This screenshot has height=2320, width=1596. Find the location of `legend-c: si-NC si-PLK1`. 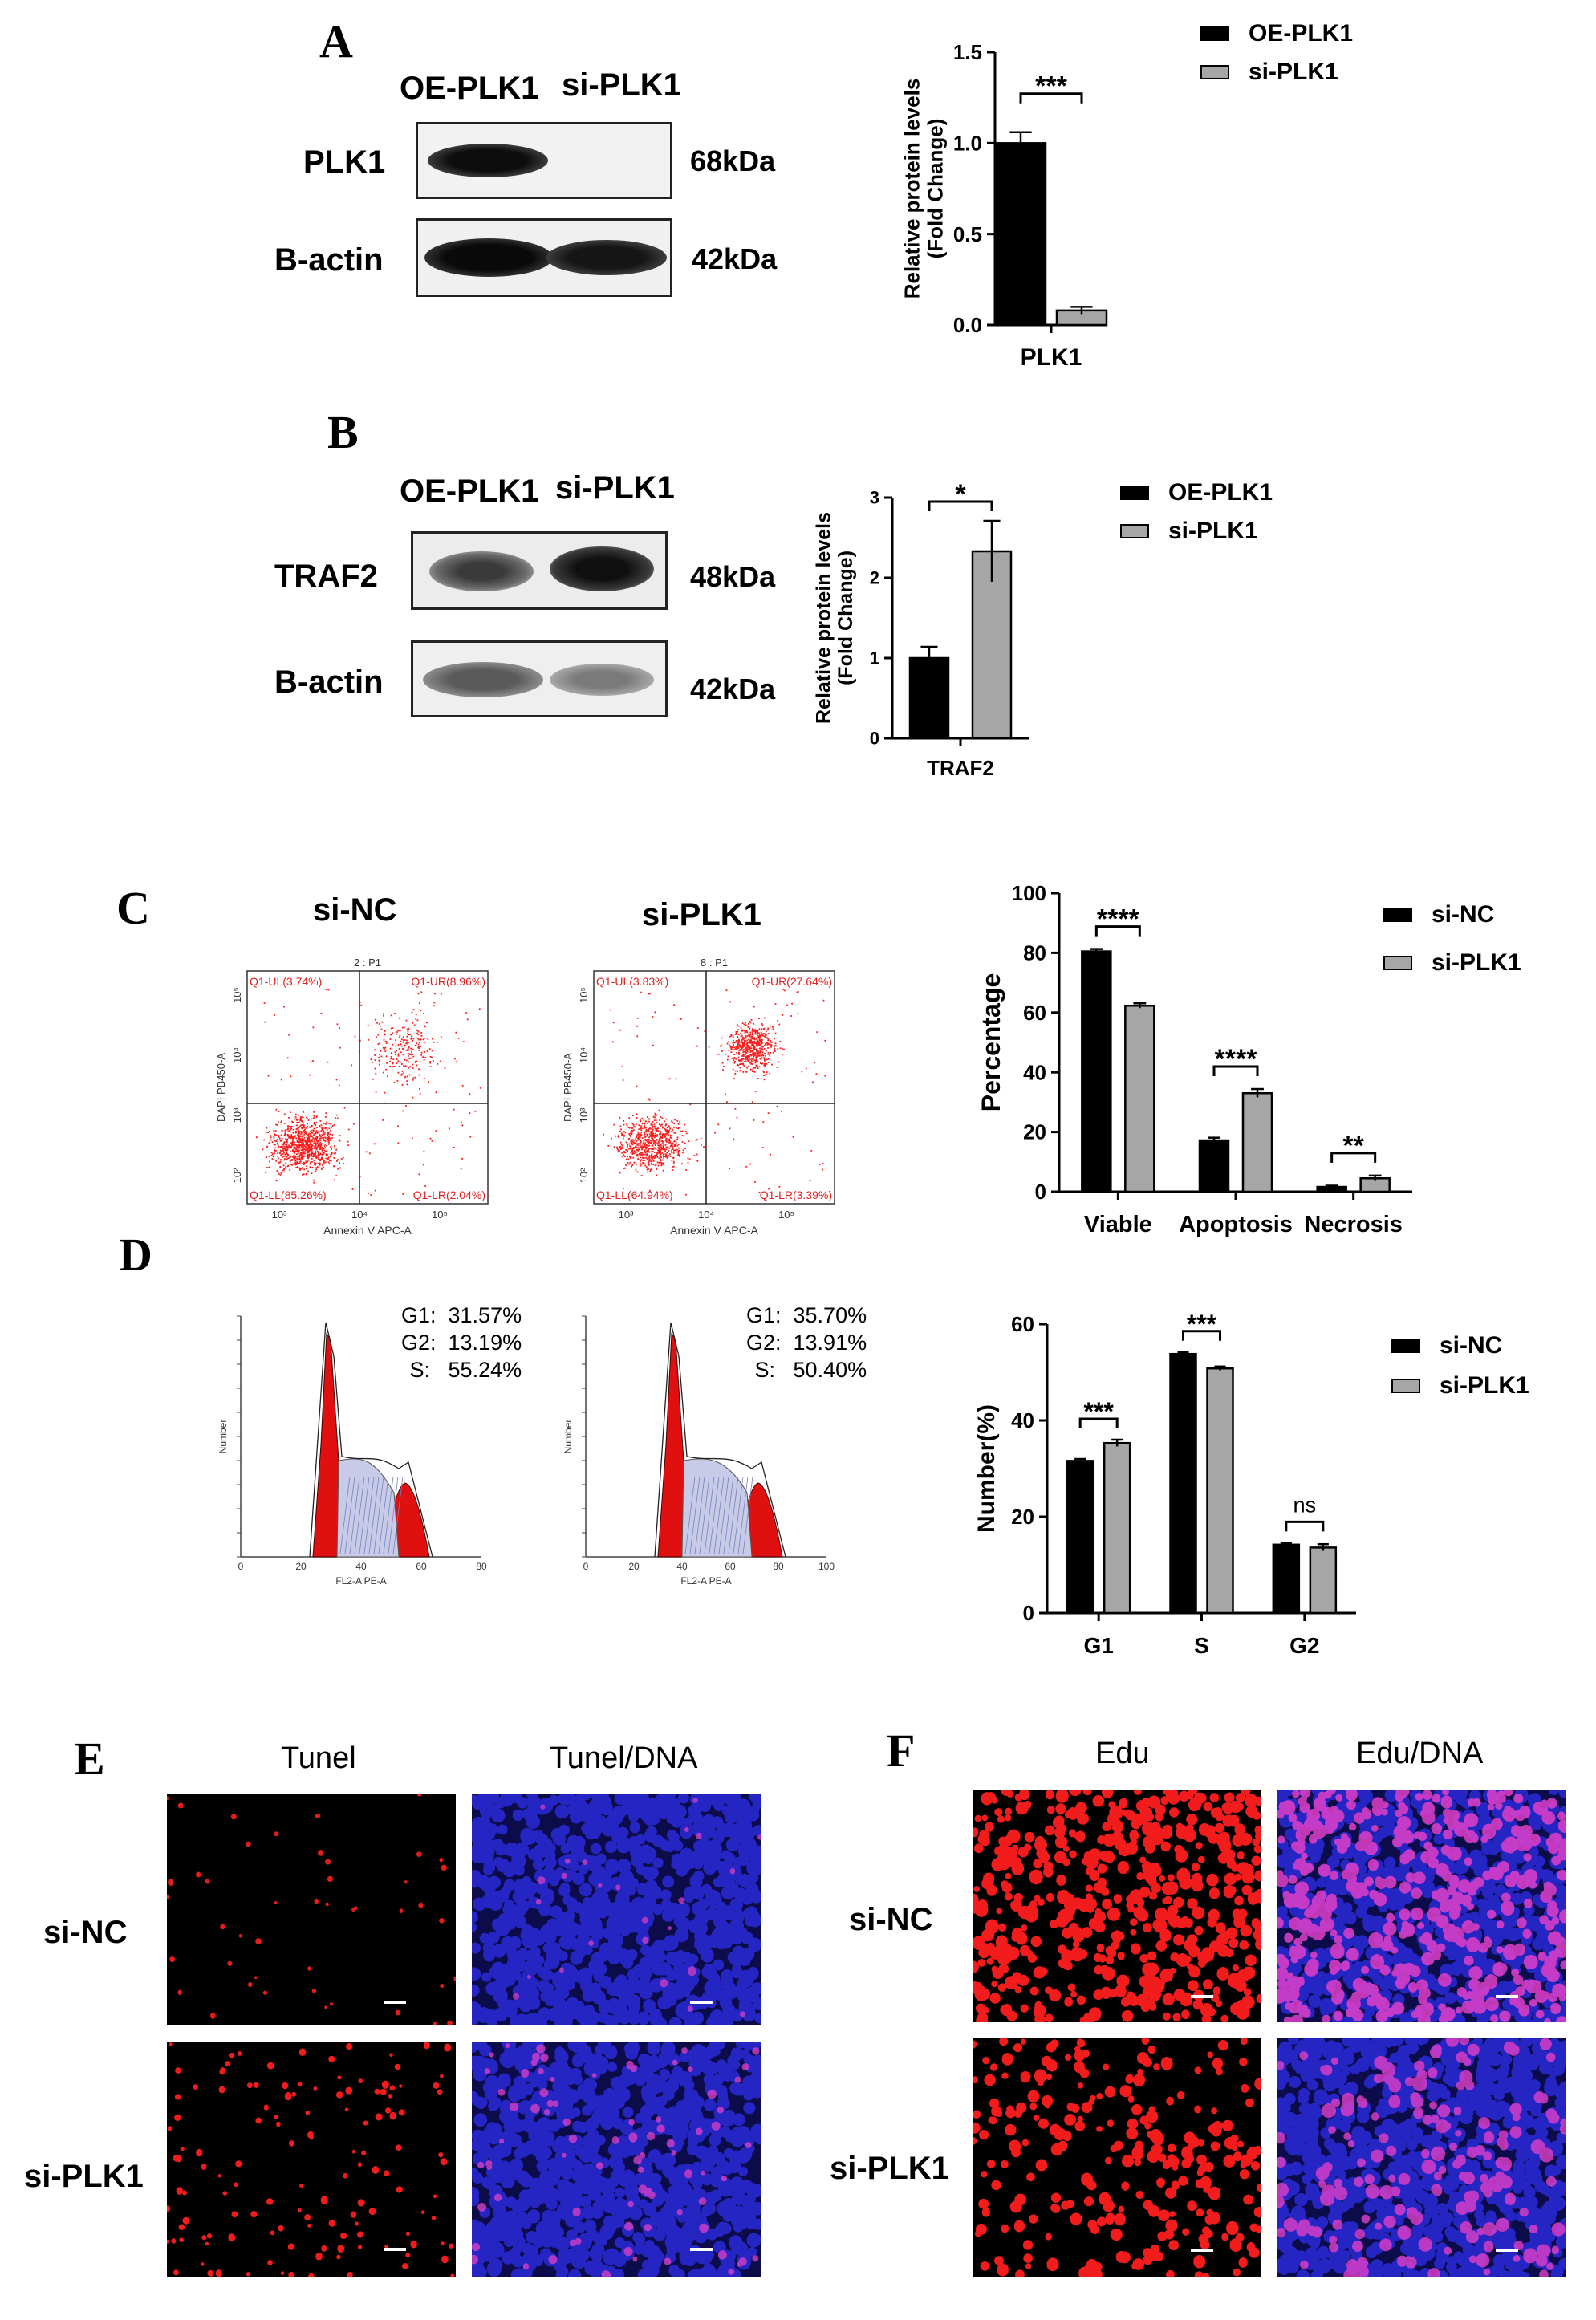

legend-c: si-NC si-PLK1 is located at coordinates (1452, 939).